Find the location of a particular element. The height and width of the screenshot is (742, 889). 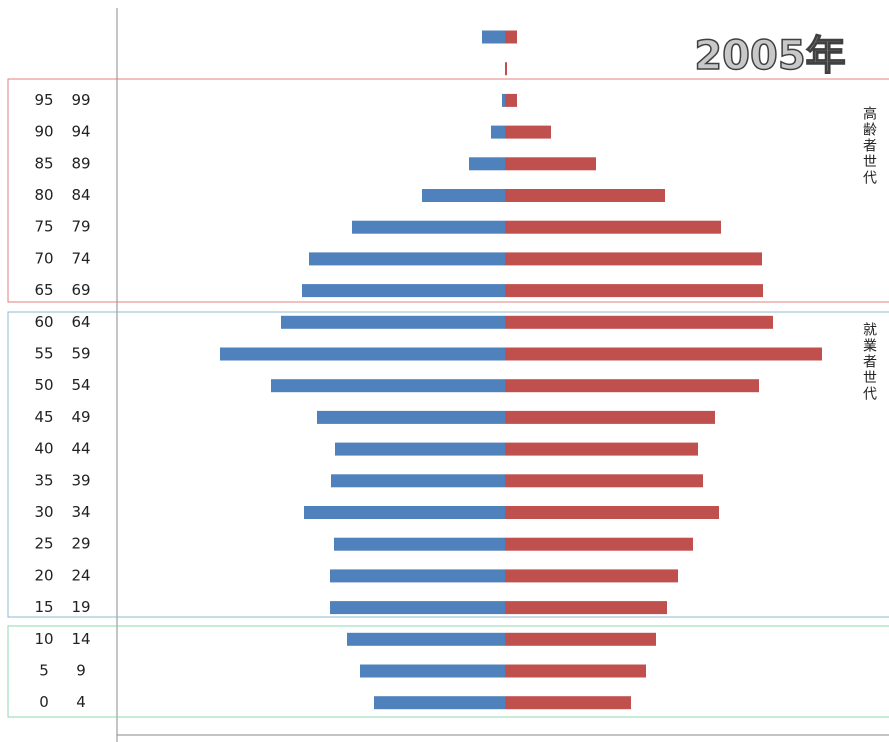

age-from: 60 is located at coordinates (43, 322).